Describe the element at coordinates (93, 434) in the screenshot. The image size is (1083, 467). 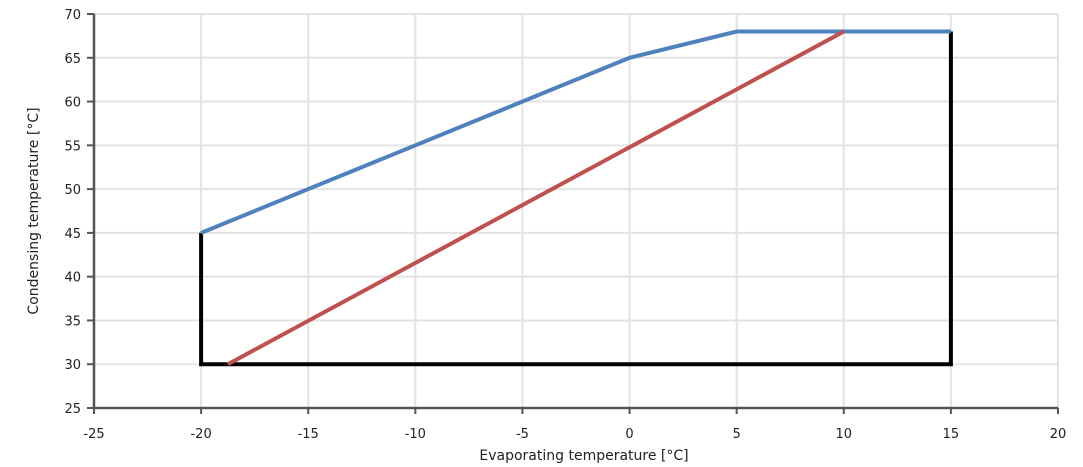
I see `x-tick-label: -25` at that location.